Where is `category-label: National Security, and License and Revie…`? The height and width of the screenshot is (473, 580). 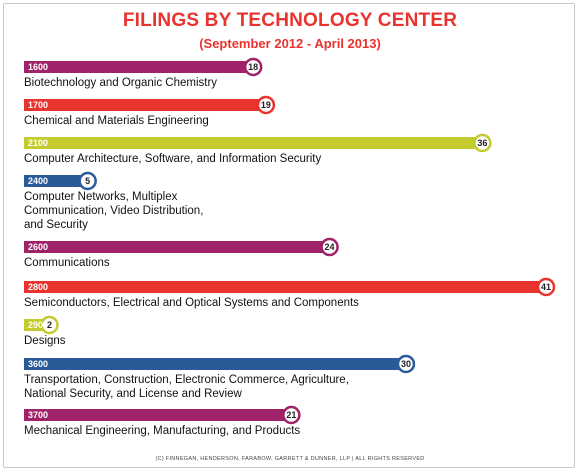 category-label: National Security, and License and Revie… is located at coordinates (133, 394).